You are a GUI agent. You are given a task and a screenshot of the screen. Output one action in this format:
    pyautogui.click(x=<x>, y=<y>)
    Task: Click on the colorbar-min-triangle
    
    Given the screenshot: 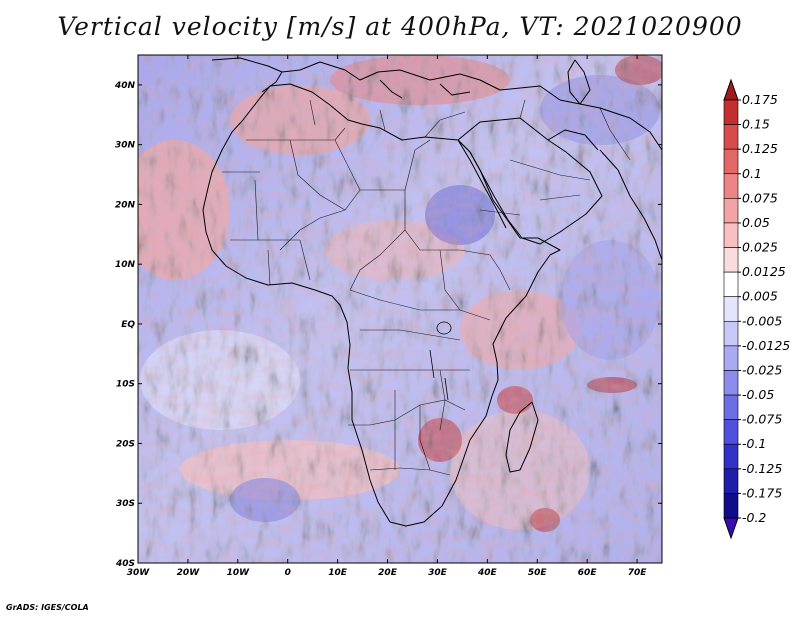 What is the action you would take?
    pyautogui.click(x=731, y=528)
    